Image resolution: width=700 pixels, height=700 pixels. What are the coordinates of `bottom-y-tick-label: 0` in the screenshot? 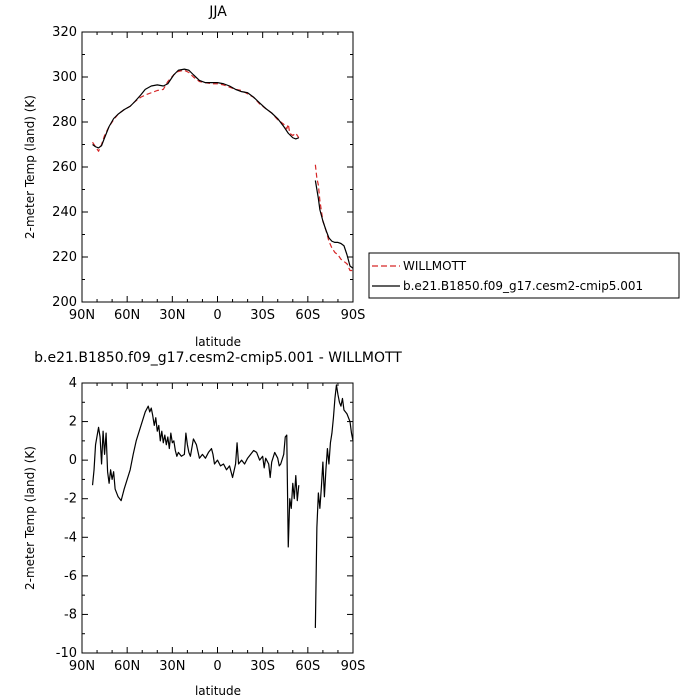 It's located at (73, 460).